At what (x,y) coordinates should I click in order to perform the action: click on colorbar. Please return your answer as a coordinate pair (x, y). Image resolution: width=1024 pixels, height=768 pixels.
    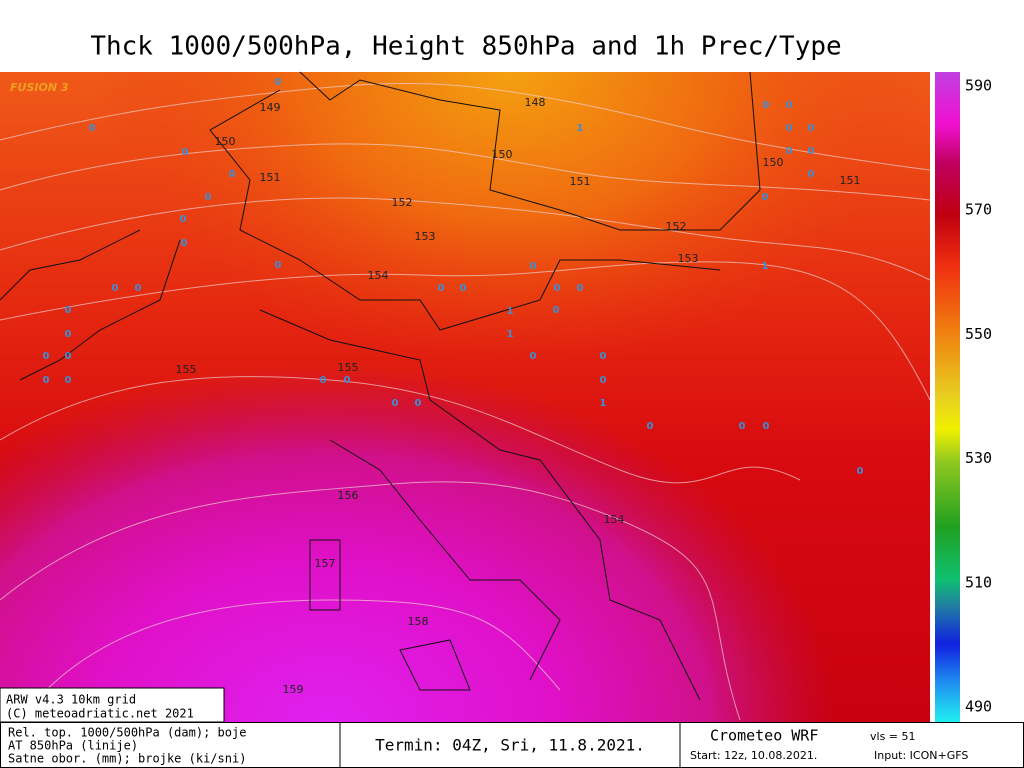
    Looking at the image, I should click on (947, 397).